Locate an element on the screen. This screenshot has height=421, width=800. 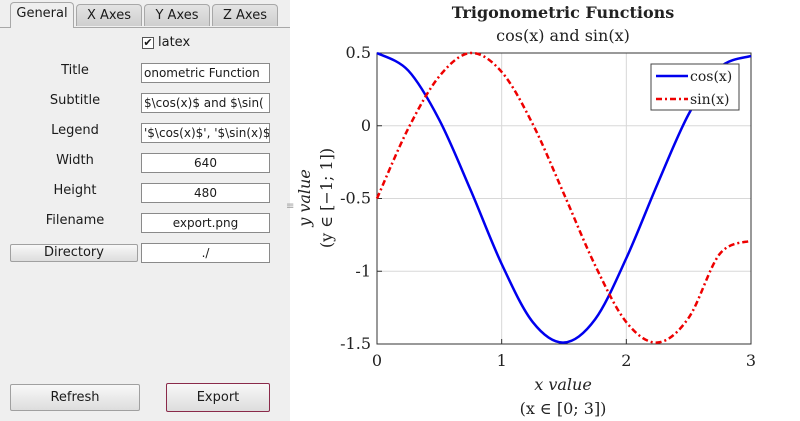
latex-checkbox: ✔ is located at coordinates (148, 42).